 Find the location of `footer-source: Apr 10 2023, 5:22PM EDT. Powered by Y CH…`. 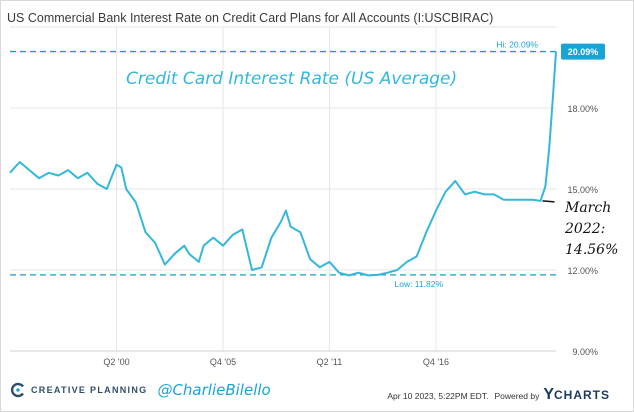

footer-source: Apr 10 2023, 5:22PM EDT. Powered by Y CH… is located at coordinates (498, 395).